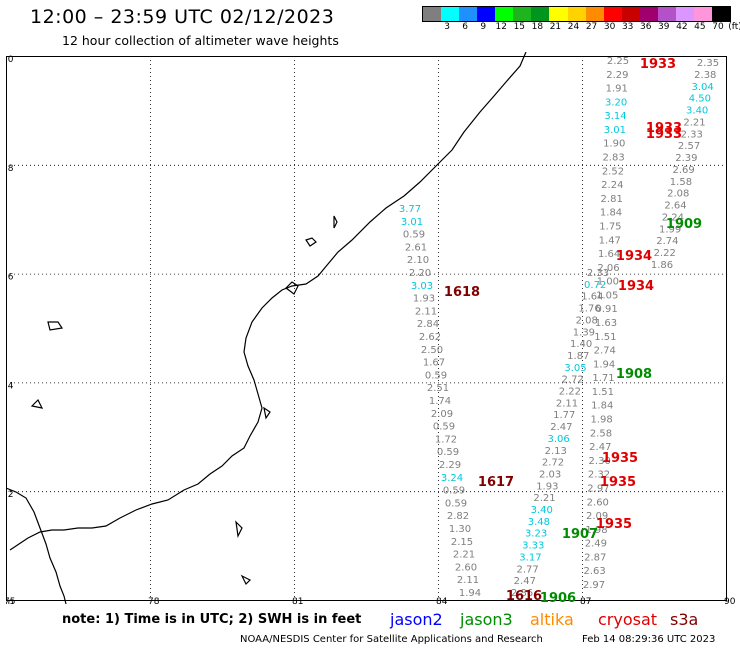 The width and height of the screenshot is (740, 650). What do you see at coordinates (530, 557) in the screenshot?
I see `wave-height-label: 3.17` at bounding box center [530, 557].